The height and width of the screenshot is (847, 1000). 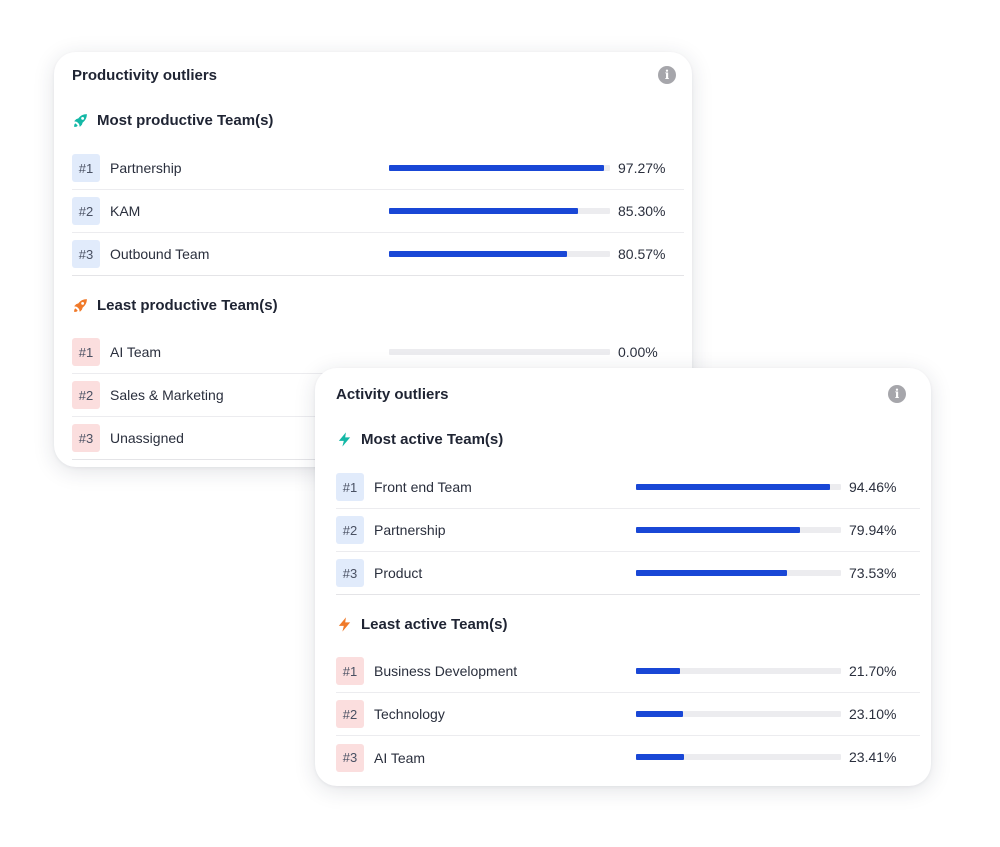 I want to click on percentage-value: 85.30%, so click(x=642, y=211).